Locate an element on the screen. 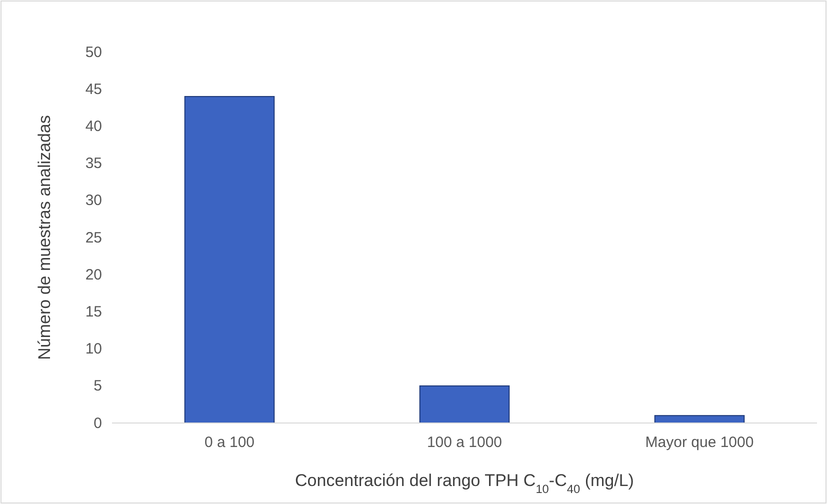 Image resolution: width=827 pixels, height=504 pixels. y-tick-label: 15 is located at coordinates (93, 312).